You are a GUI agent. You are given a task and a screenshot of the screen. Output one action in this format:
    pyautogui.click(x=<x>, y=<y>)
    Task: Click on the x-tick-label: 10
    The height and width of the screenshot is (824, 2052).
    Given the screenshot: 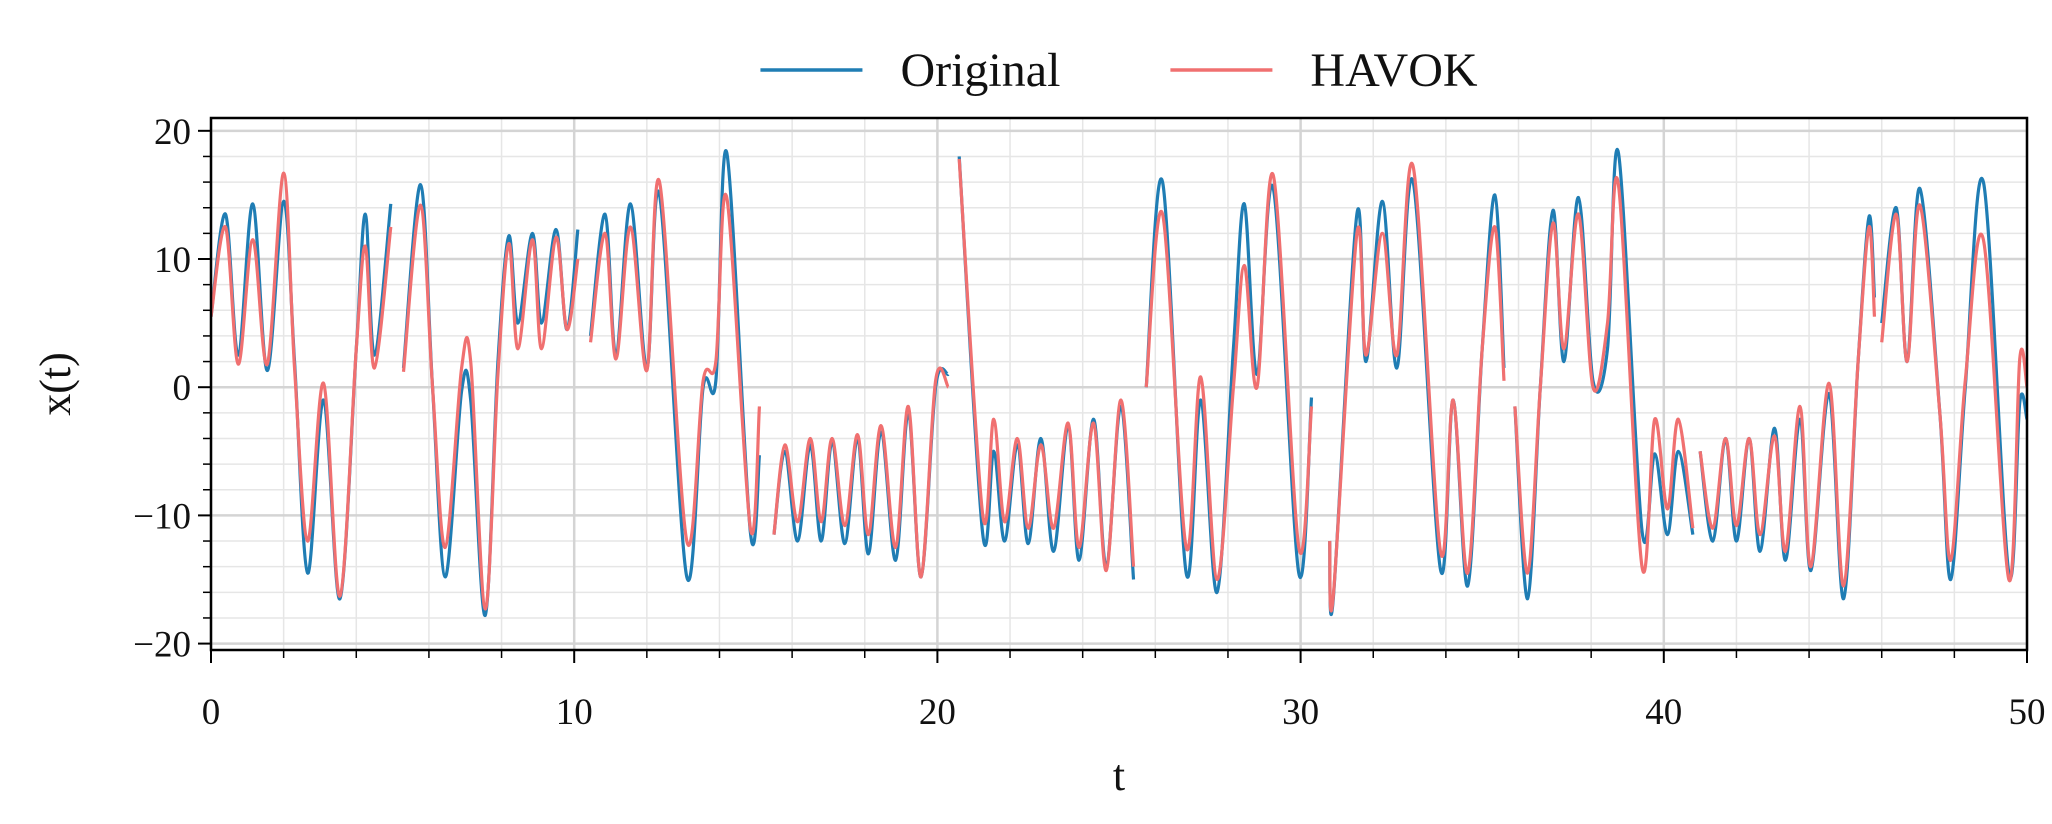 What is the action you would take?
    pyautogui.click(x=574, y=712)
    